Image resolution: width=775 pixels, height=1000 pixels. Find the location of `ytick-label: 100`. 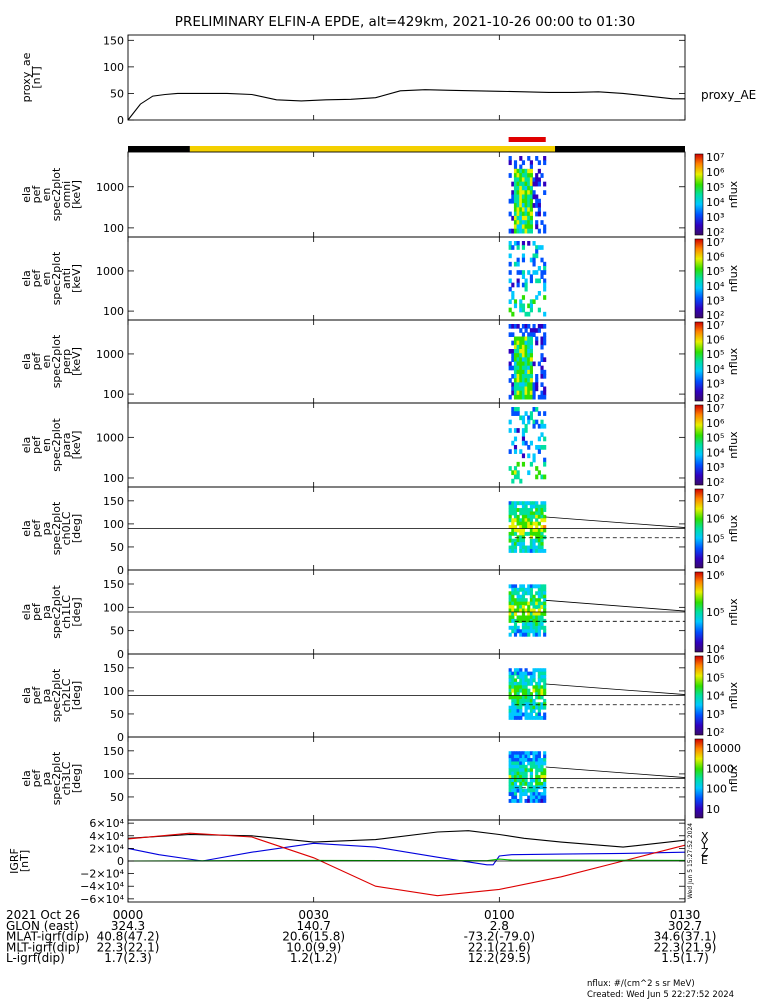

ytick-label: 100 is located at coordinates (113, 774).